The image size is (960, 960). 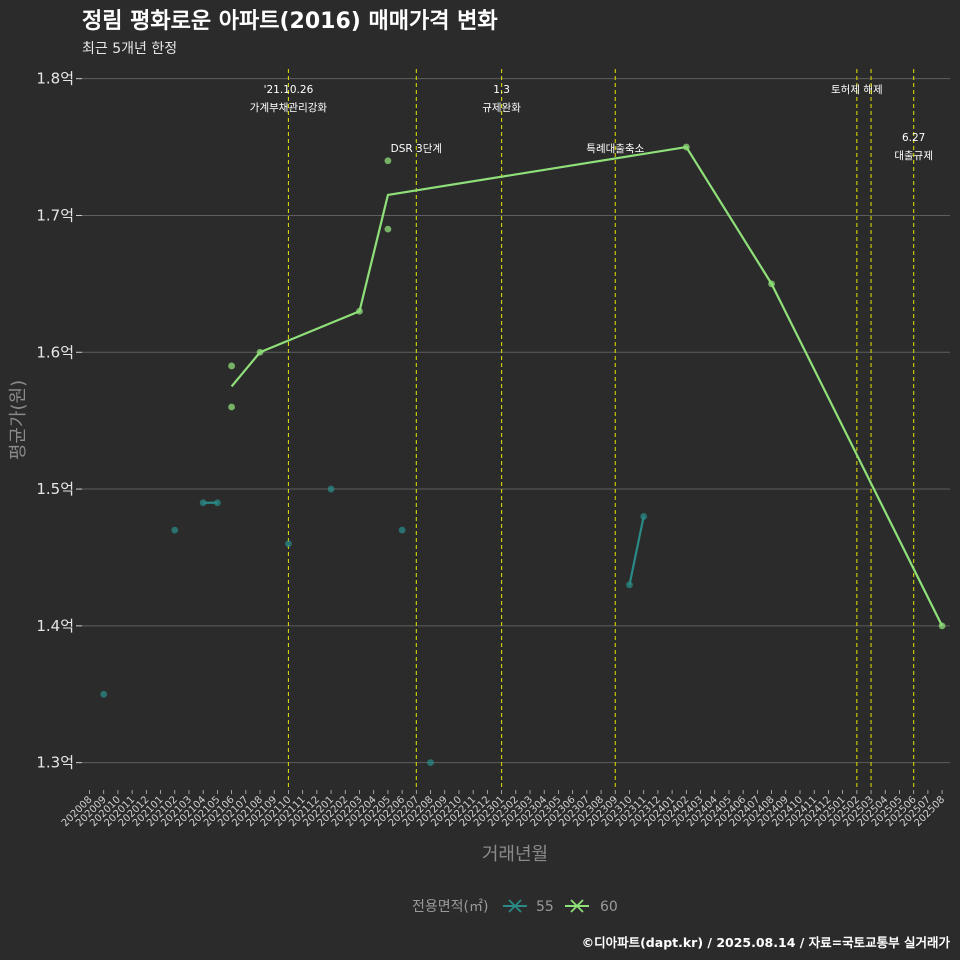 What do you see at coordinates (450, 907) in the screenshot?
I see `legend-title: 전용면적(㎡)` at bounding box center [450, 907].